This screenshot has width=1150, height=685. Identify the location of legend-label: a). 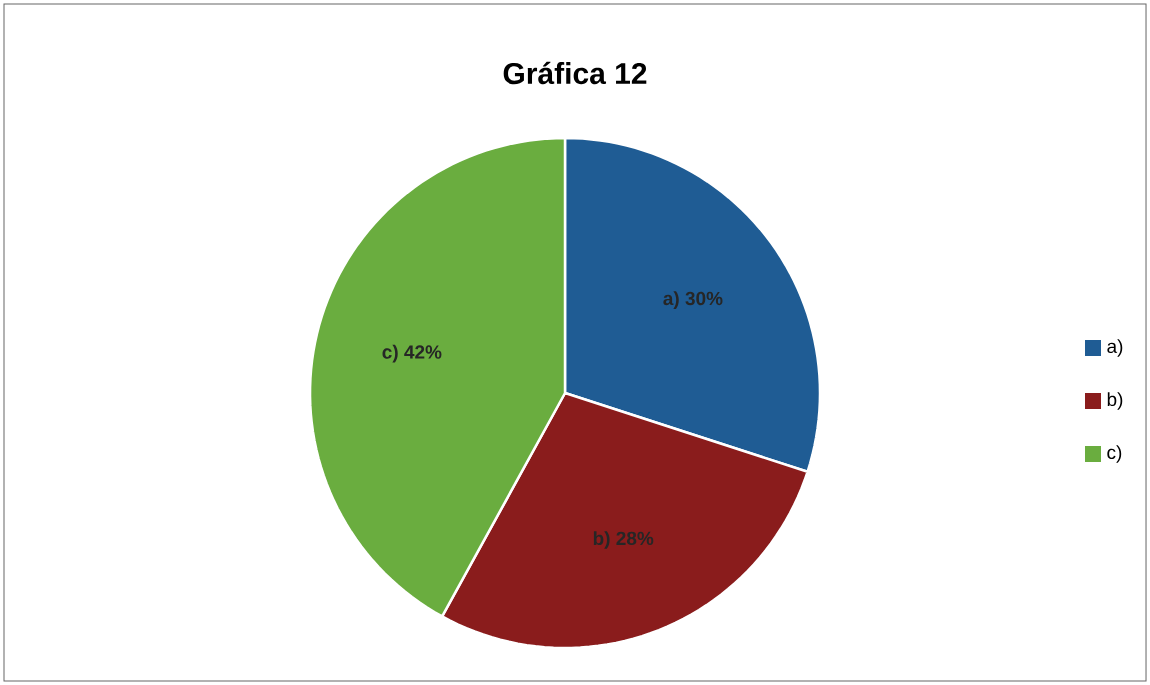
(1115, 348).